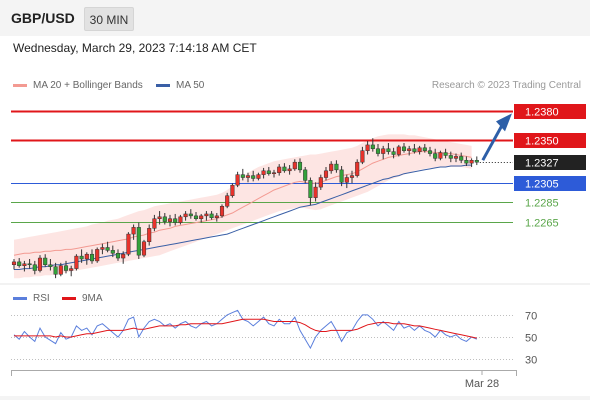 The width and height of the screenshot is (590, 400). What do you see at coordinates (163, 85) in the screenshot?
I see `legend-swatch-ma50` at bounding box center [163, 85].